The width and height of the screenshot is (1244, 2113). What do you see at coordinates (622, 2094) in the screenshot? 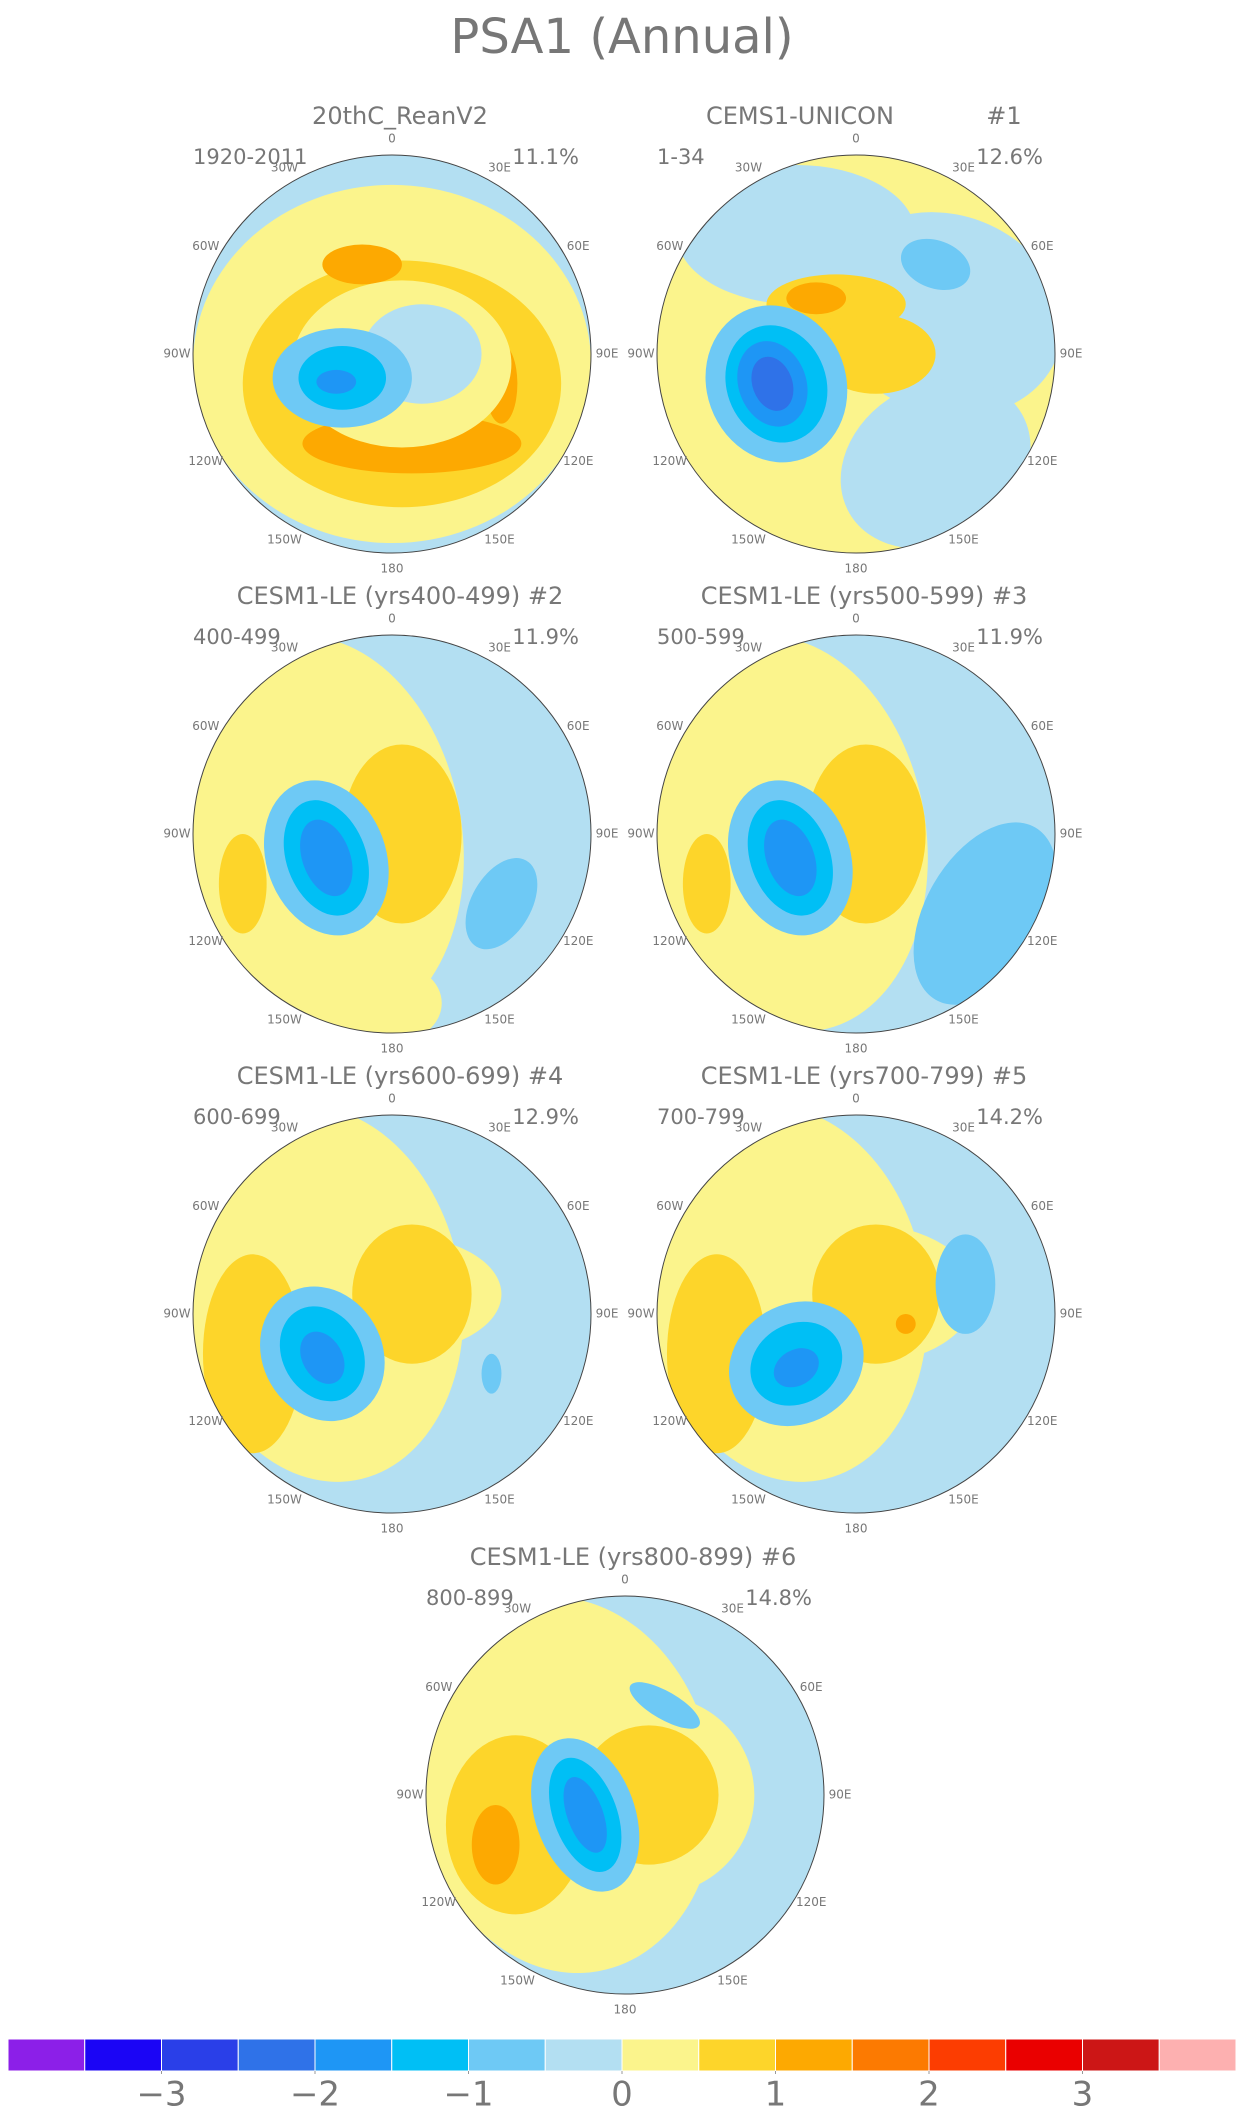
I see `colorbar-label: 0` at bounding box center [622, 2094].